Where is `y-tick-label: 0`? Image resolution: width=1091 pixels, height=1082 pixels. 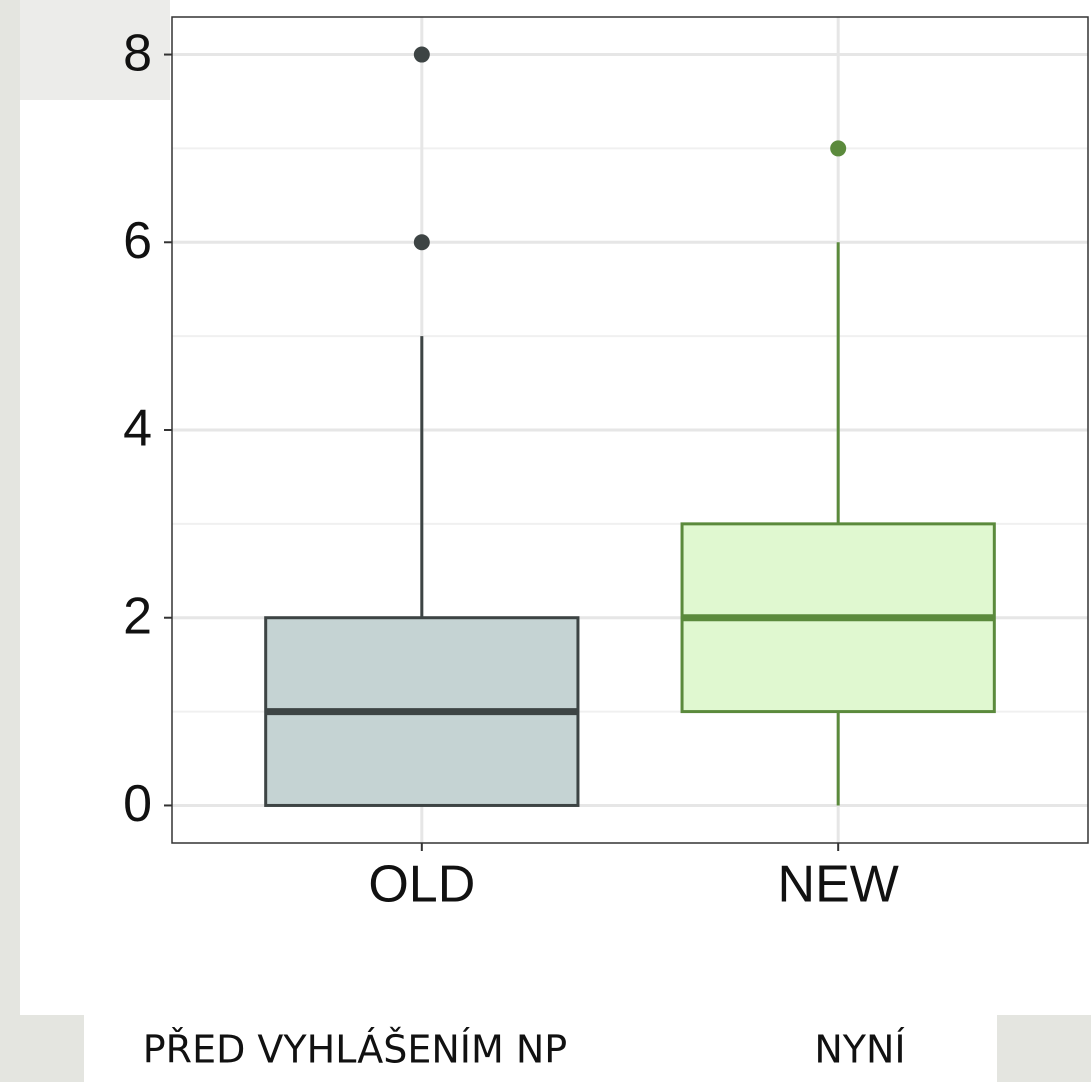 y-tick-label: 0 is located at coordinates (137, 804).